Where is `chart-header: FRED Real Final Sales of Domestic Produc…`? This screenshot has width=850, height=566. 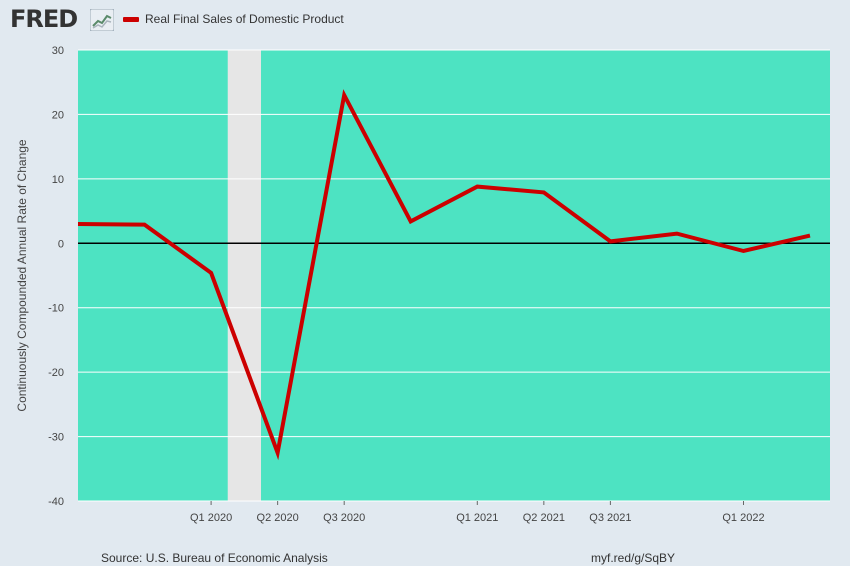 chart-header: FRED Real Final Sales of Domestic Produc… is located at coordinates (425, 21).